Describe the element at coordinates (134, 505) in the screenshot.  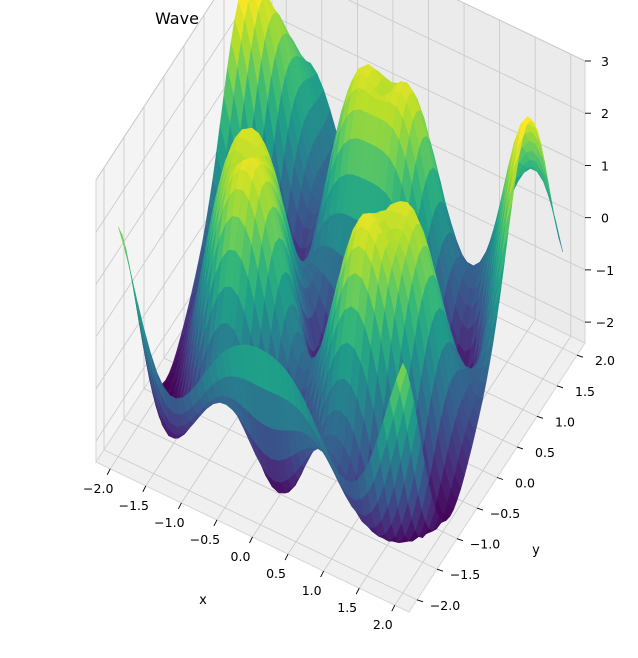
I see `x-tick-label: −1.5` at that location.